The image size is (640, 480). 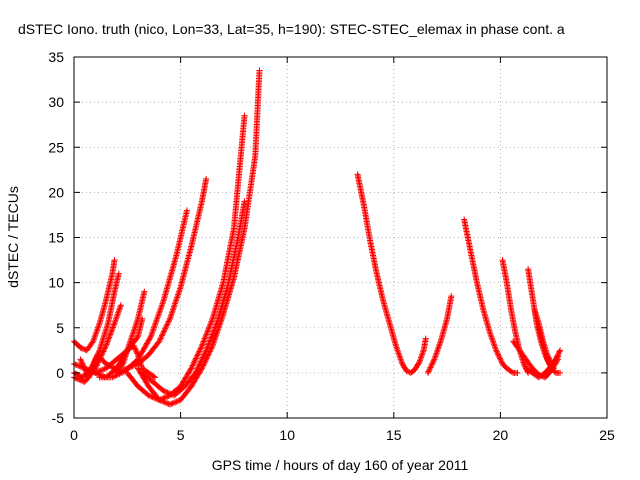 What do you see at coordinates (56, 147) in the screenshot?
I see `y-tick-label: 25` at bounding box center [56, 147].